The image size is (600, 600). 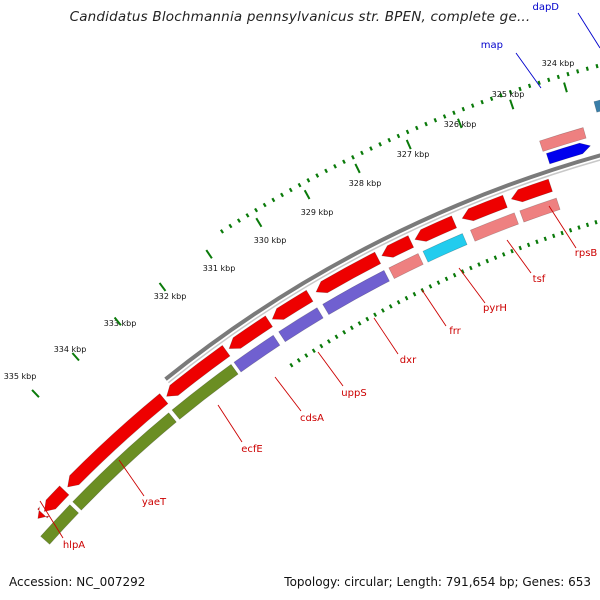 What do you see at coordinates (586, 253) in the screenshot?
I see `gene-label-rpsB: rpsB` at bounding box center [586, 253].